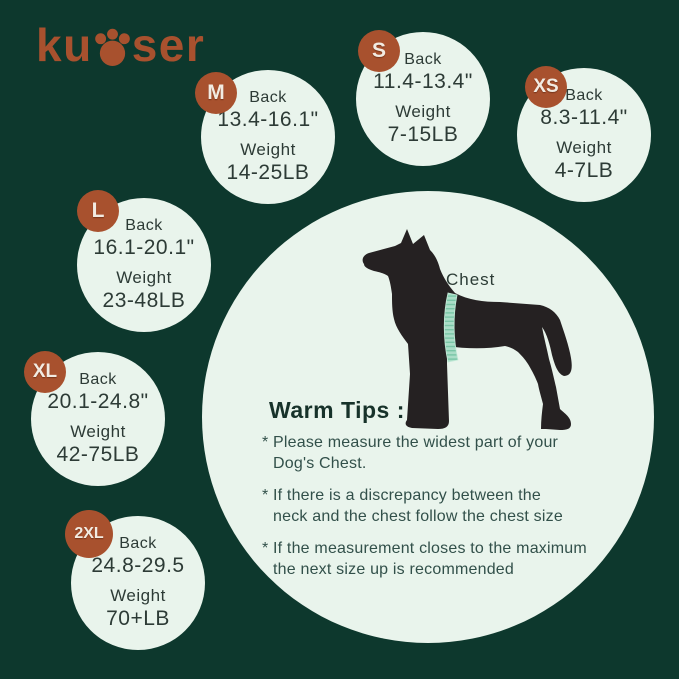  Describe the element at coordinates (584, 170) in the screenshot. I see `weight-range: 4-7LB` at that location.